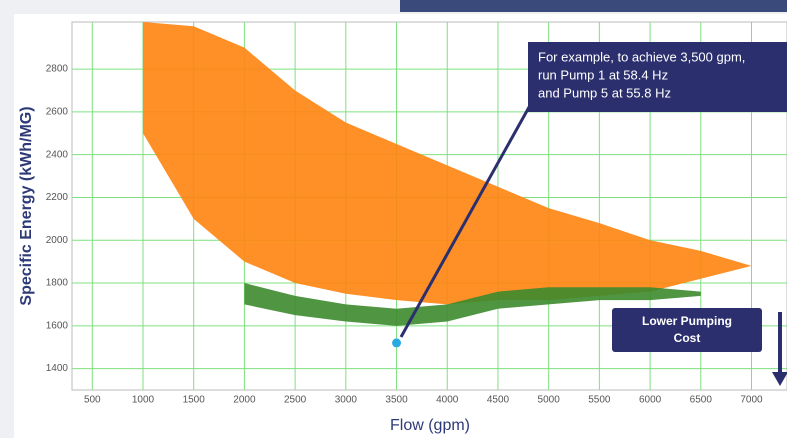 The image size is (787, 438). What do you see at coordinates (346, 400) in the screenshot?
I see `x-tick-label: 3000` at bounding box center [346, 400].